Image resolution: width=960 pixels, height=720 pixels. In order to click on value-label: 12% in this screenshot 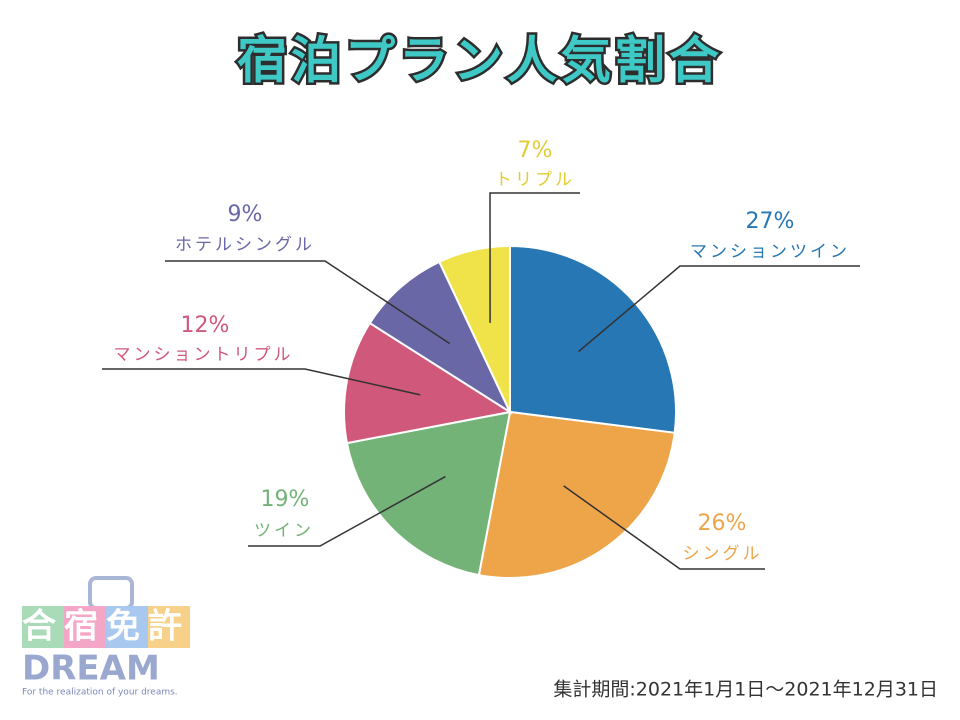, I will do `click(205, 325)`.